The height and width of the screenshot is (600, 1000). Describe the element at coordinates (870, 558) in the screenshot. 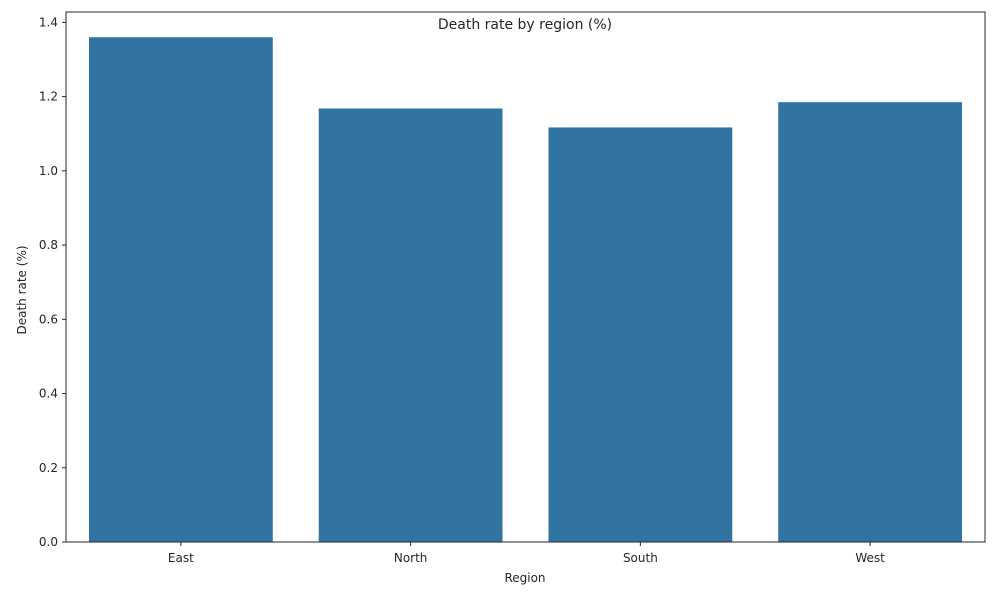

I see `x-tick-label: West` at that location.